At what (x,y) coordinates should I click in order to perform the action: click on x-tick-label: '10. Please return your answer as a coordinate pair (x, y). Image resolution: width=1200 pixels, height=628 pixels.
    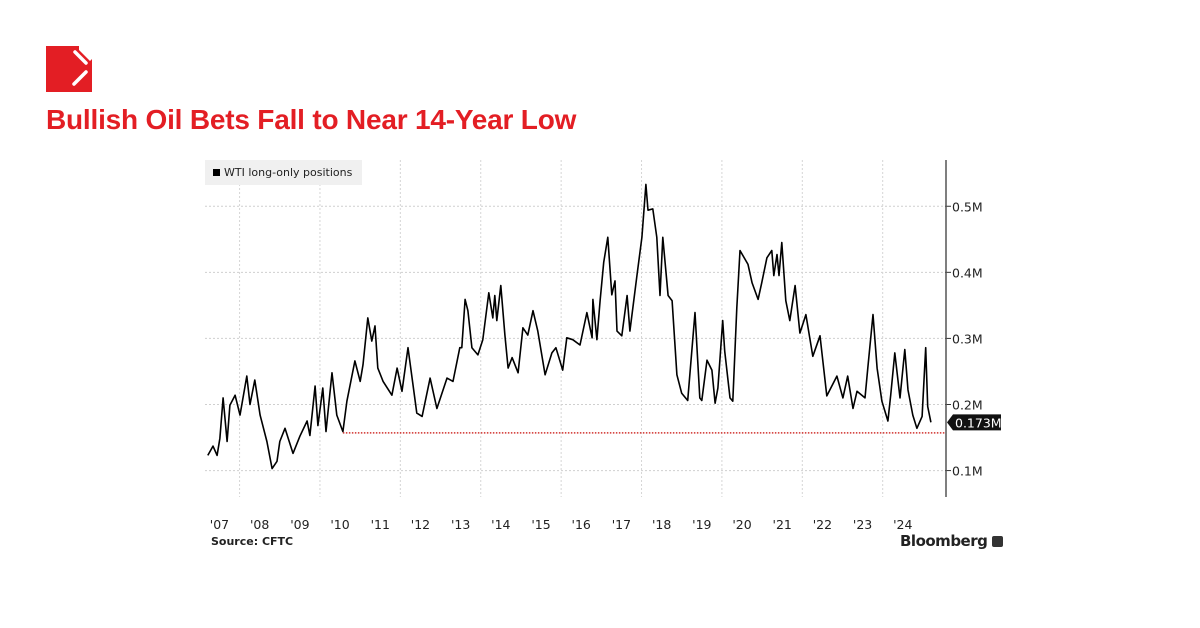
    Looking at the image, I should click on (339, 524).